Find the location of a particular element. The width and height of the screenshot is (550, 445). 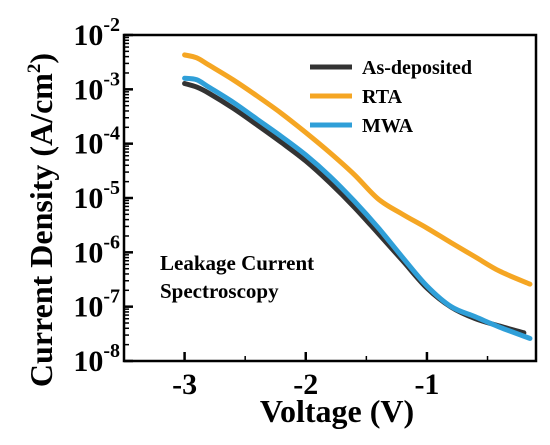

x-tick-label-2: -1 is located at coordinates (426, 384).